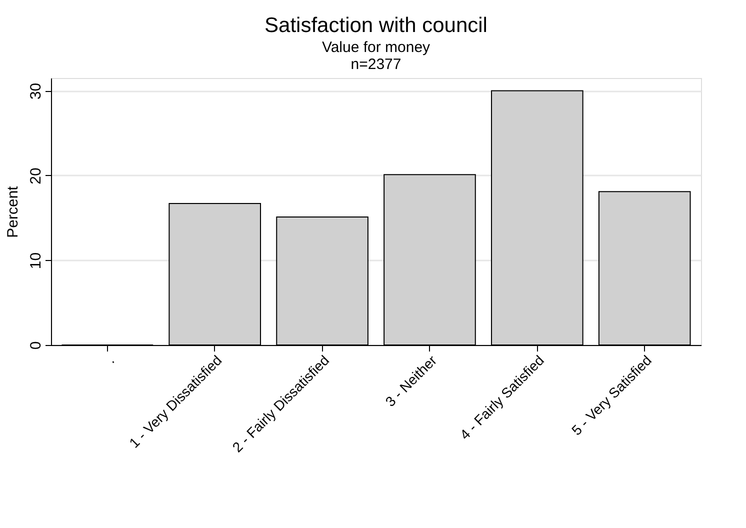 Image resolution: width=746 pixels, height=528 pixels. Describe the element at coordinates (110, 359) in the screenshot. I see `x-tick-label: .` at that location.